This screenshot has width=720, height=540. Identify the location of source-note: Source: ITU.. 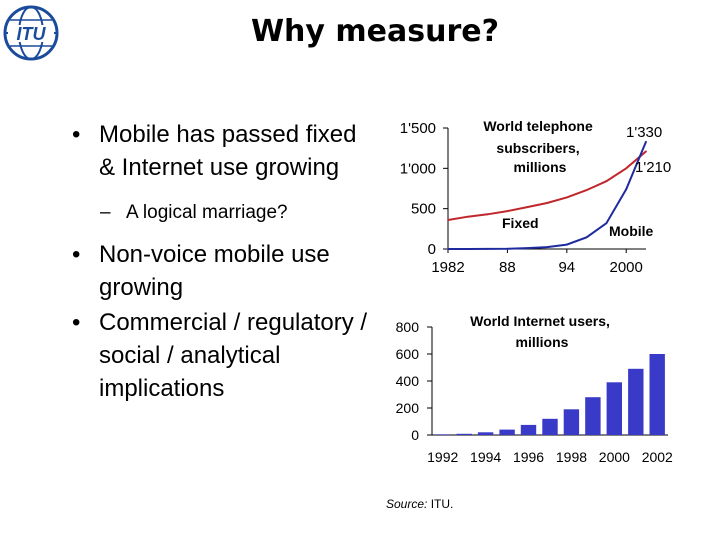
(419, 504).